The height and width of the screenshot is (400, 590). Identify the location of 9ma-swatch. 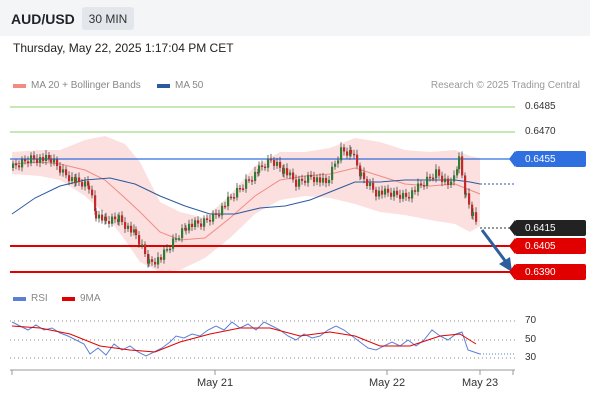
(68, 298).